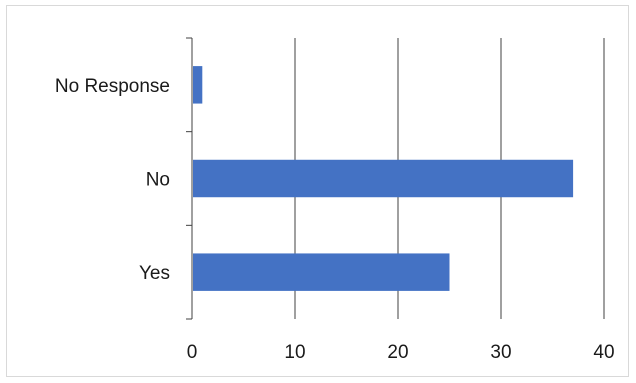 This screenshot has width=636, height=383. I want to click on bar-no-response, so click(198, 85).